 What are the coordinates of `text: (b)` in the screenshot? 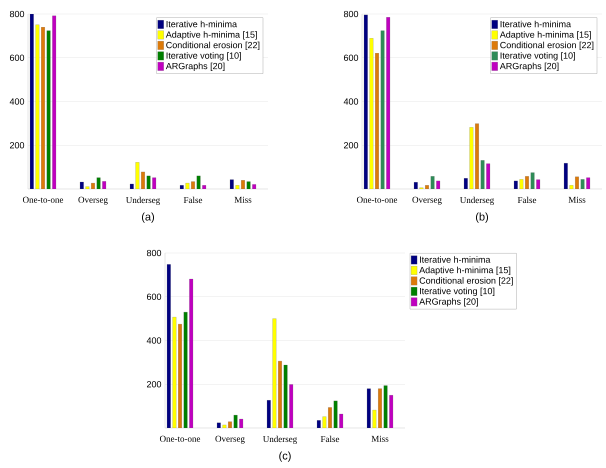 It's located at (482, 217).